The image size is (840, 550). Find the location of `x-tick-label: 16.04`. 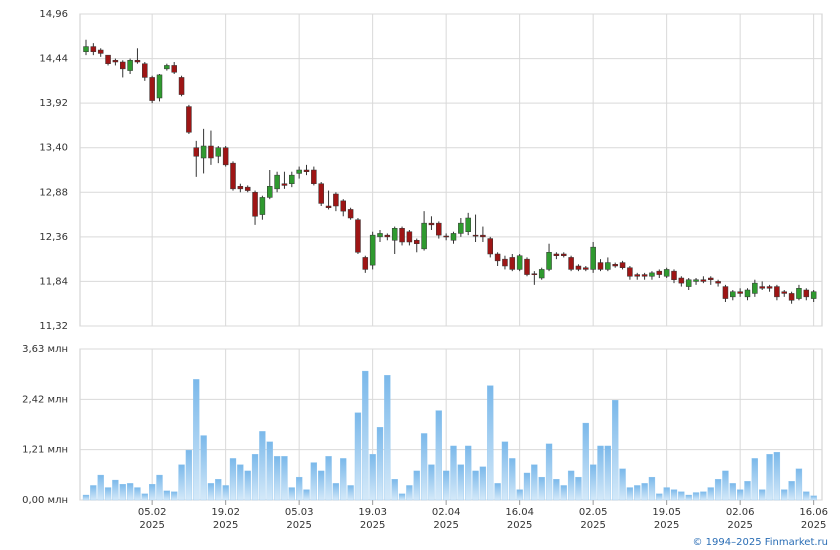

x-tick-label: 16.04 is located at coordinates (519, 512).